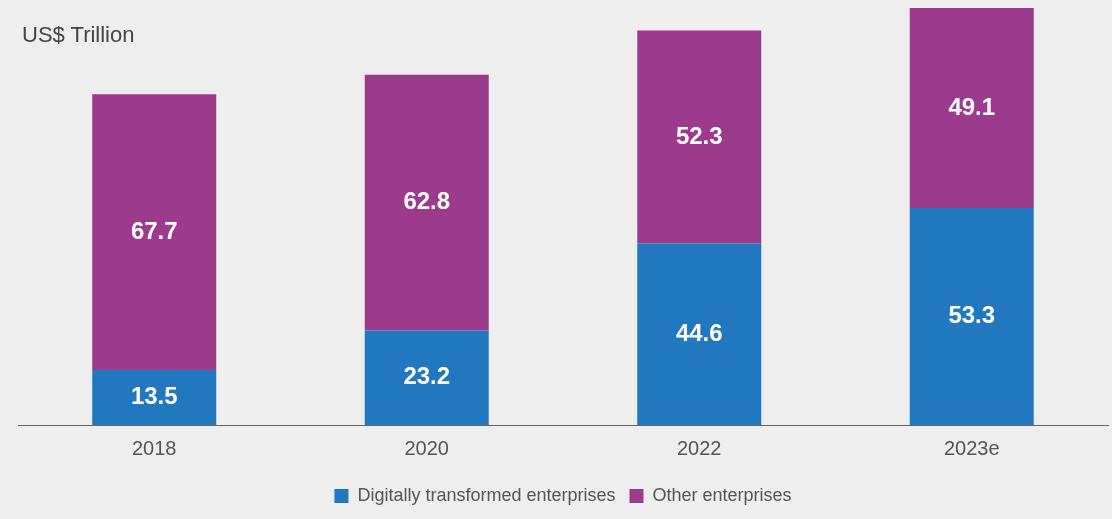 Image resolution: width=1112 pixels, height=519 pixels. Describe the element at coordinates (699, 447) in the screenshot. I see `x-tick-label: 2022` at that location.